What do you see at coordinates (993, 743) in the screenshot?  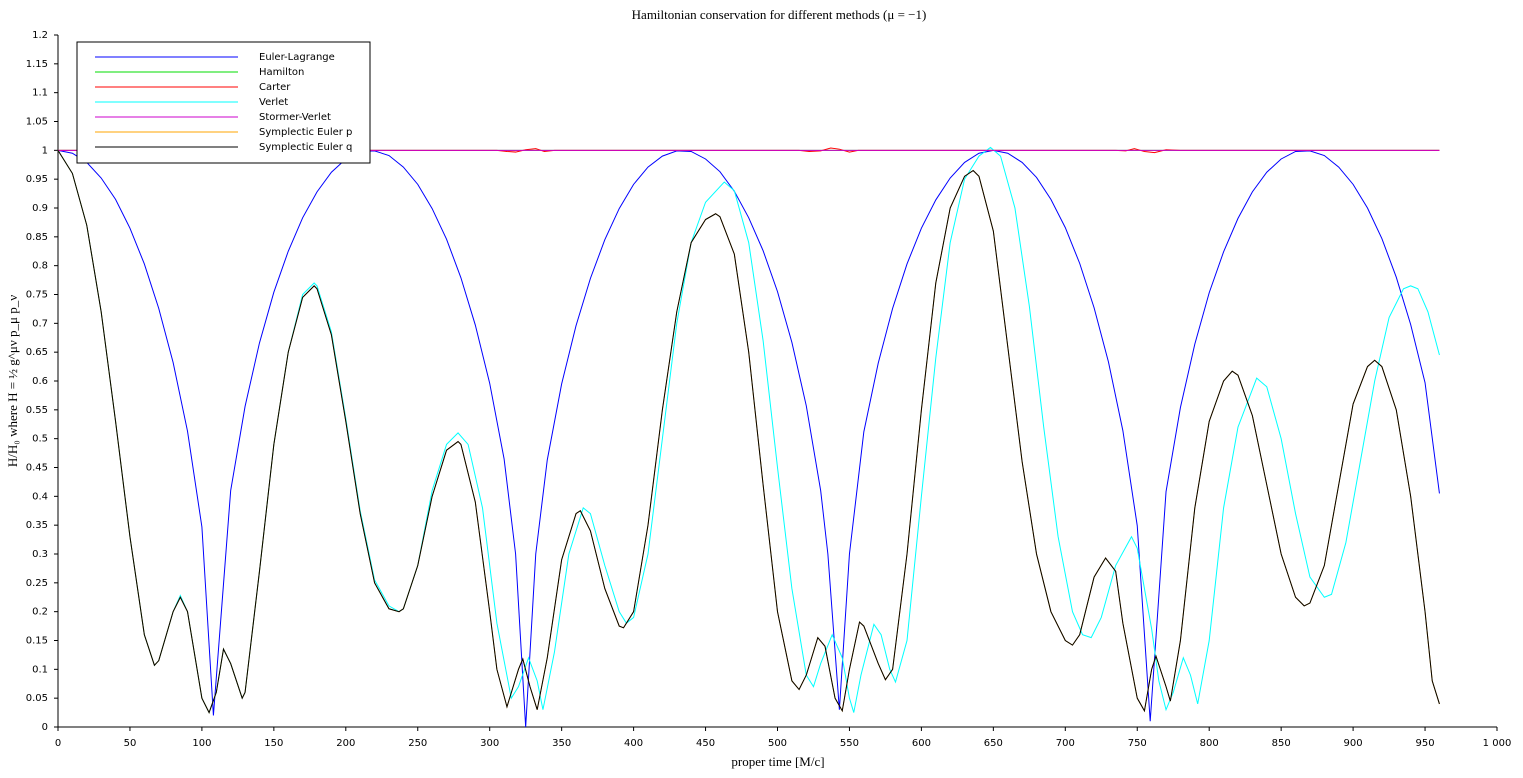 I see `x-tick-label: 650` at bounding box center [993, 743].